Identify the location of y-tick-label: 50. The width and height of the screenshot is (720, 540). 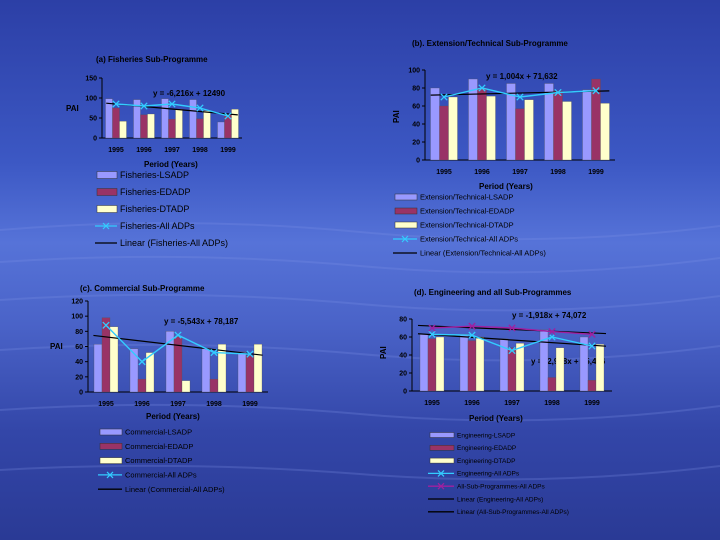
(93, 119).